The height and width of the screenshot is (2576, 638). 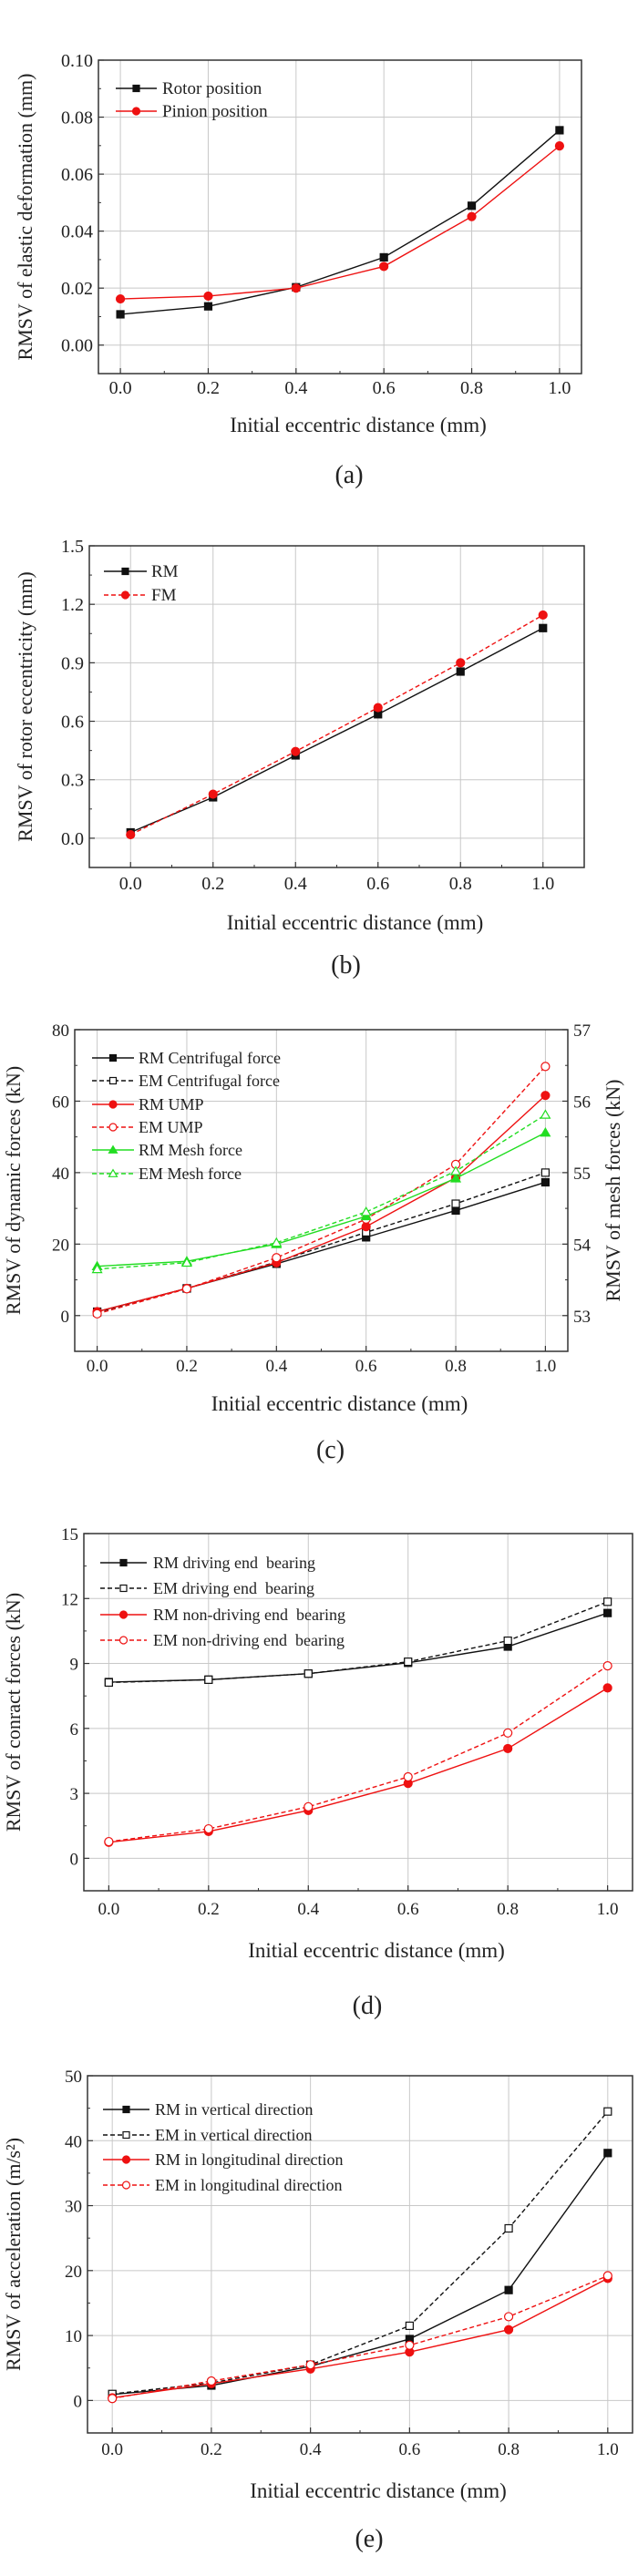 What do you see at coordinates (72, 663) in the screenshot?
I see `y-tick-label: 0.9` at bounding box center [72, 663].